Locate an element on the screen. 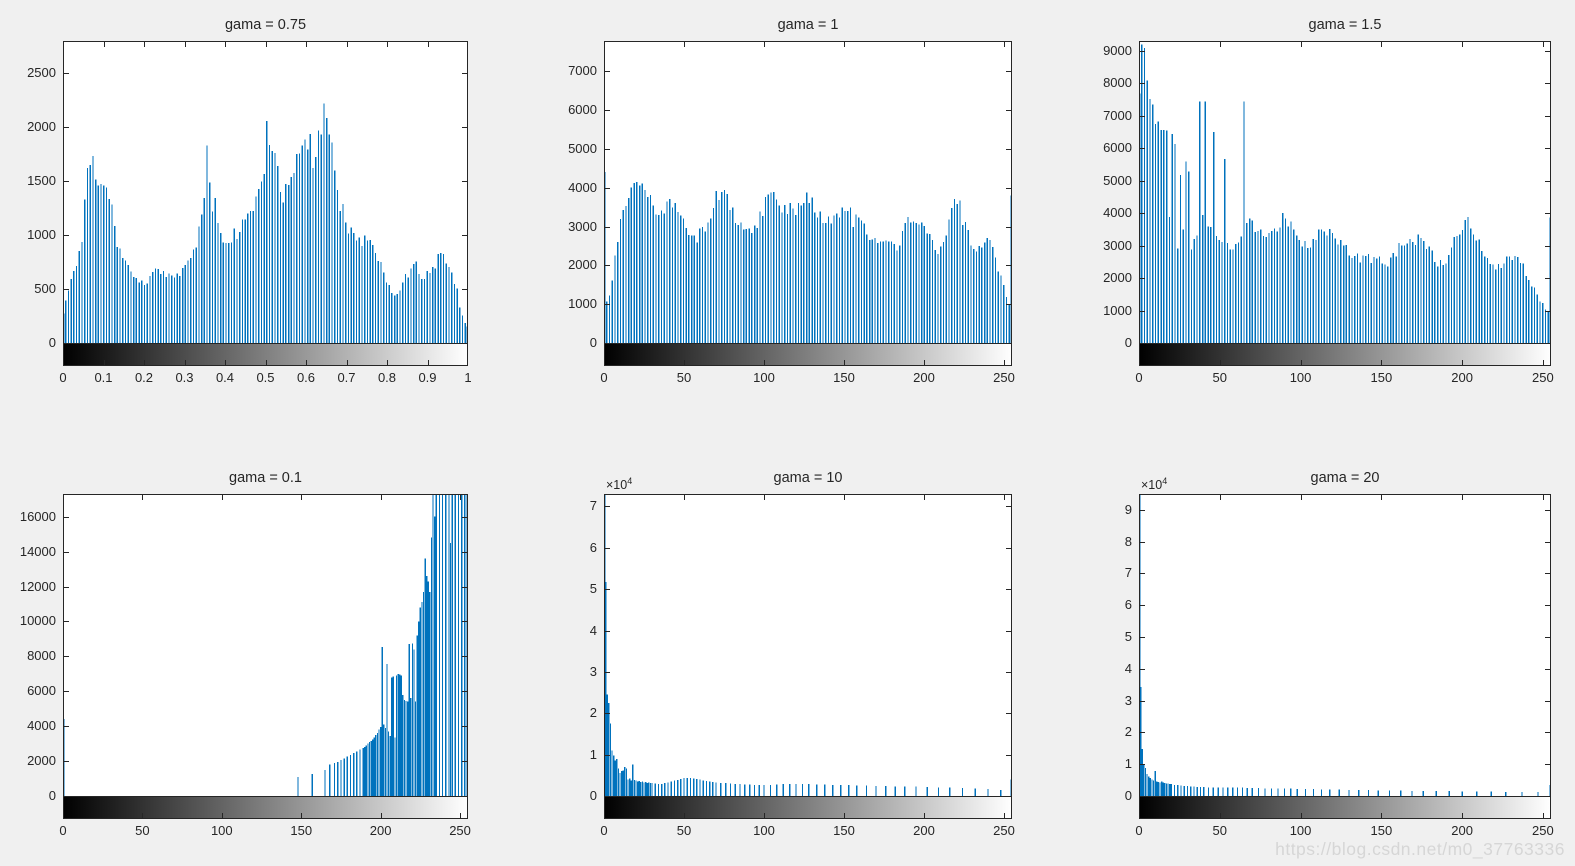 The image size is (1575, 866). y-tick-label: 8 is located at coordinates (1128, 541).